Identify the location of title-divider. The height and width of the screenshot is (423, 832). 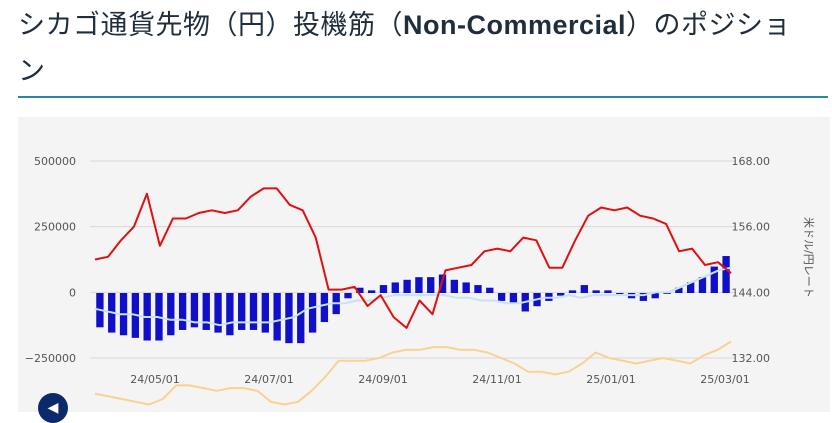
(423, 97).